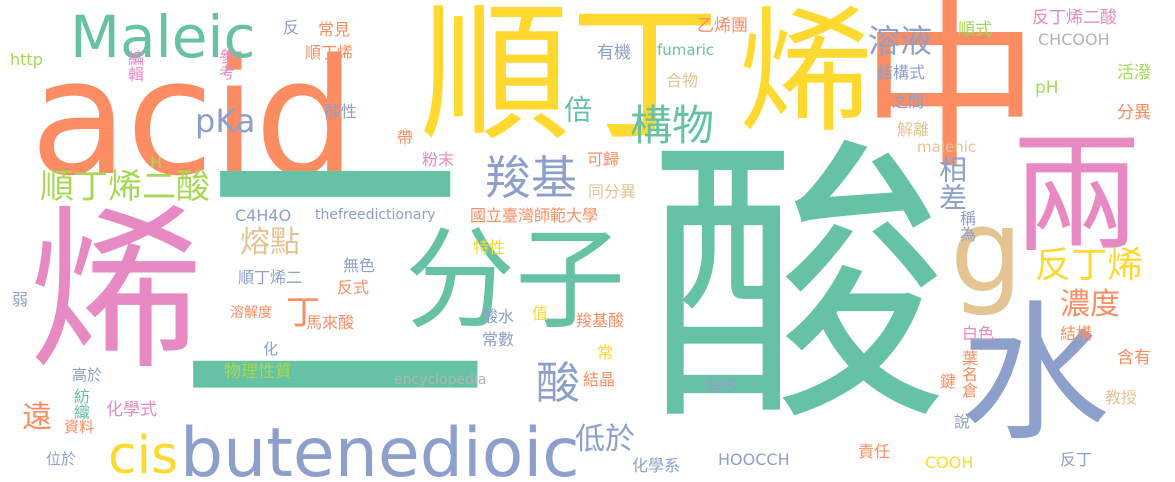 Image resolution: width=1175 pixels, height=482 pixels. Describe the element at coordinates (87, 375) in the screenshot. I see `word-gaoyu: 高於` at that location.